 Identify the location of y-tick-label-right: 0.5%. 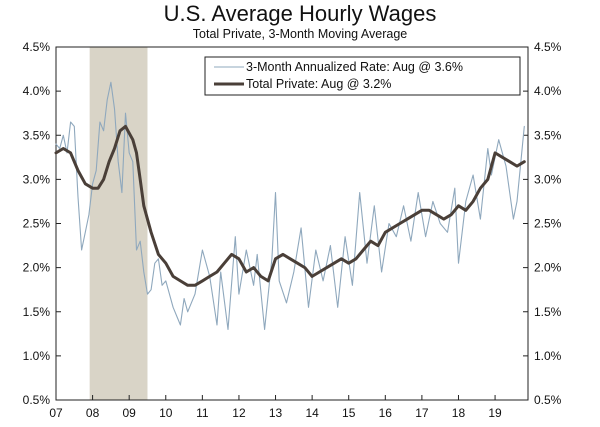
(548, 400).